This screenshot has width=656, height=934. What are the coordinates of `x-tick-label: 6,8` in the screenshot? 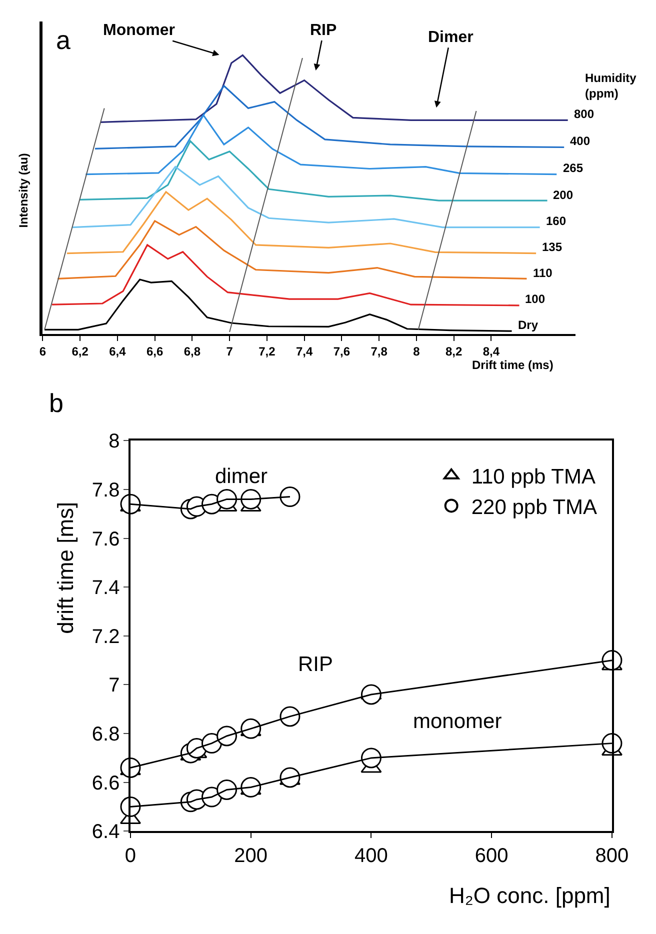 It's located at (192, 351).